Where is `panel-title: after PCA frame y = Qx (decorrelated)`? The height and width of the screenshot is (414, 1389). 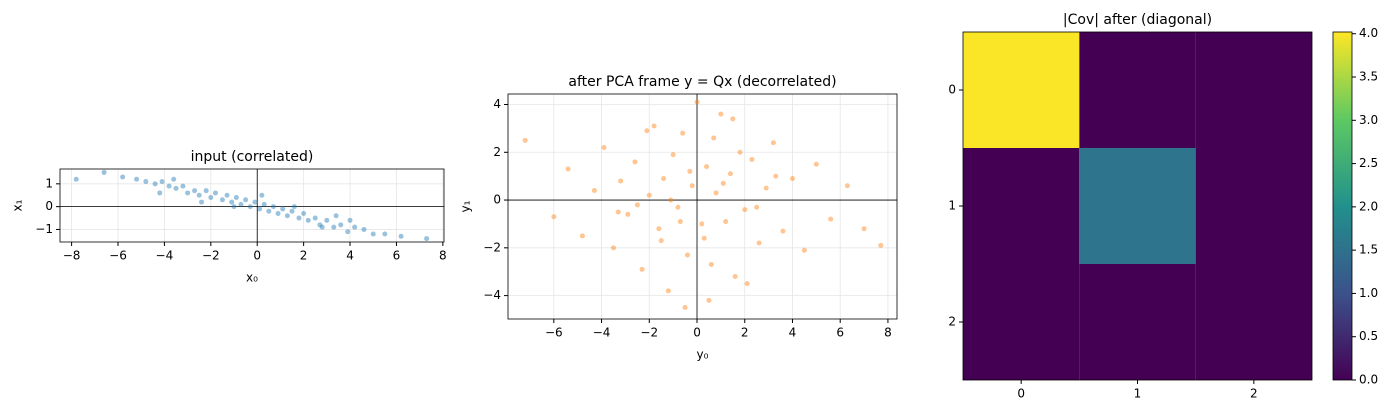
panel-title: after PCA frame y = Qx (decorrelated) is located at coordinates (702, 82).